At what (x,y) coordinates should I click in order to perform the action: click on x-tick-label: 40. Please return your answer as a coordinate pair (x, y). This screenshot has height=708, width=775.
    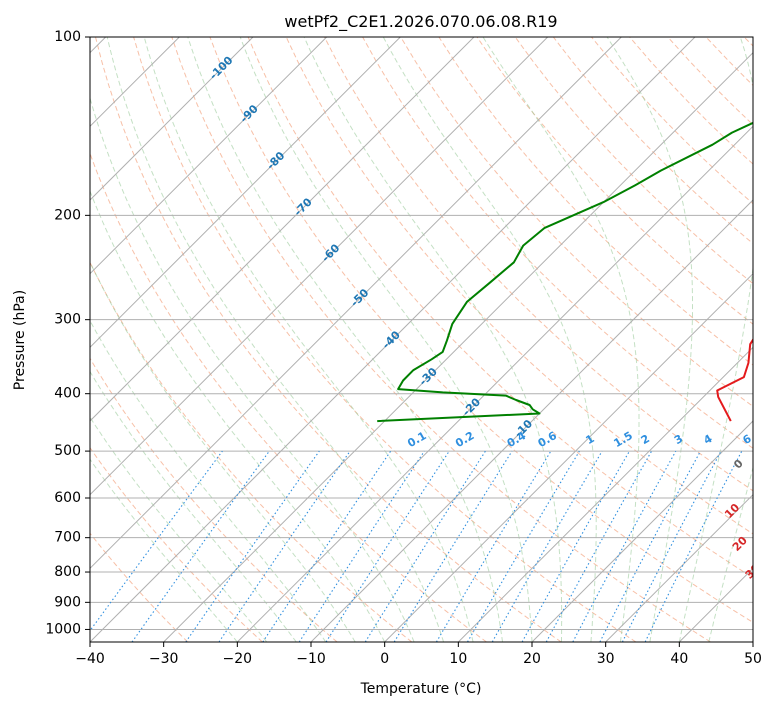
    Looking at the image, I should click on (679, 659).